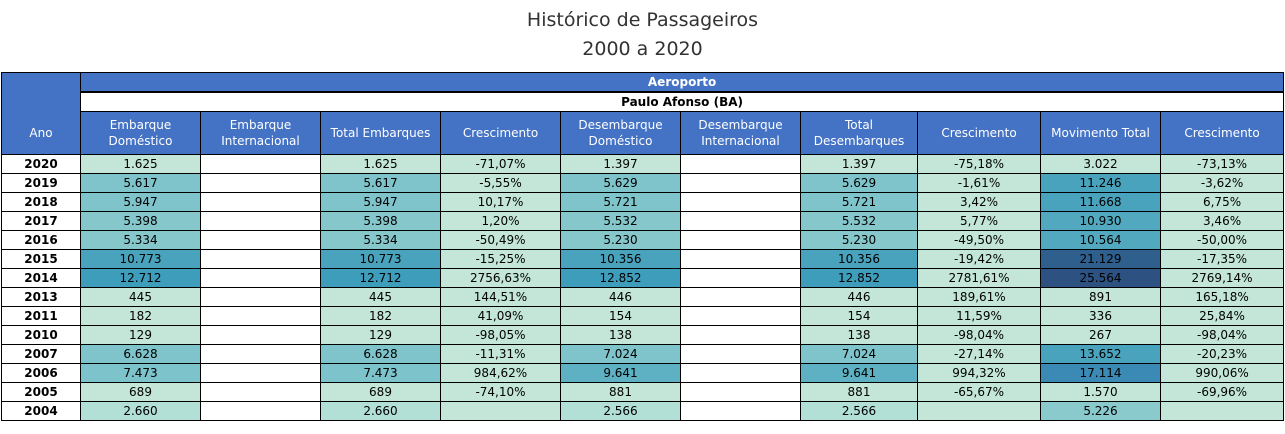 This screenshot has width=1285, height=434. Describe the element at coordinates (500, 259) in the screenshot. I see `data-cell: -15,25%` at that location.